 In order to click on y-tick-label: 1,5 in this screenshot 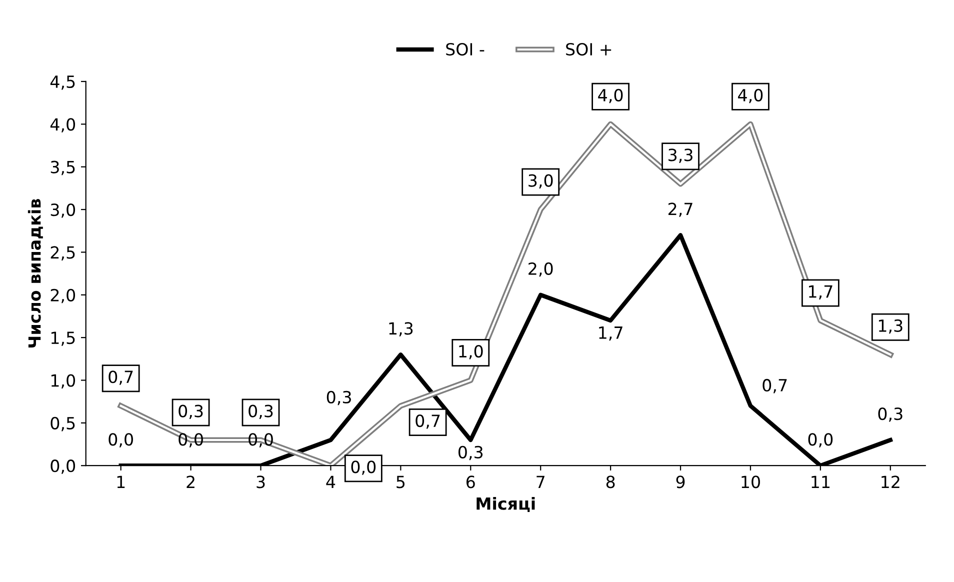, I will do `click(63, 339)`.